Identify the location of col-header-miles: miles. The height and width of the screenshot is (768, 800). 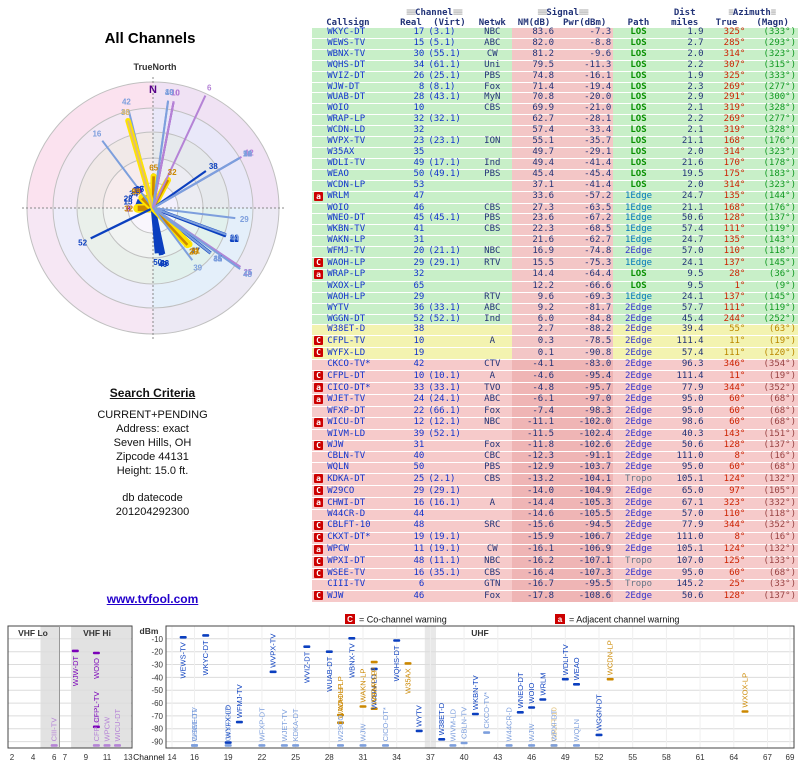
(685, 23).